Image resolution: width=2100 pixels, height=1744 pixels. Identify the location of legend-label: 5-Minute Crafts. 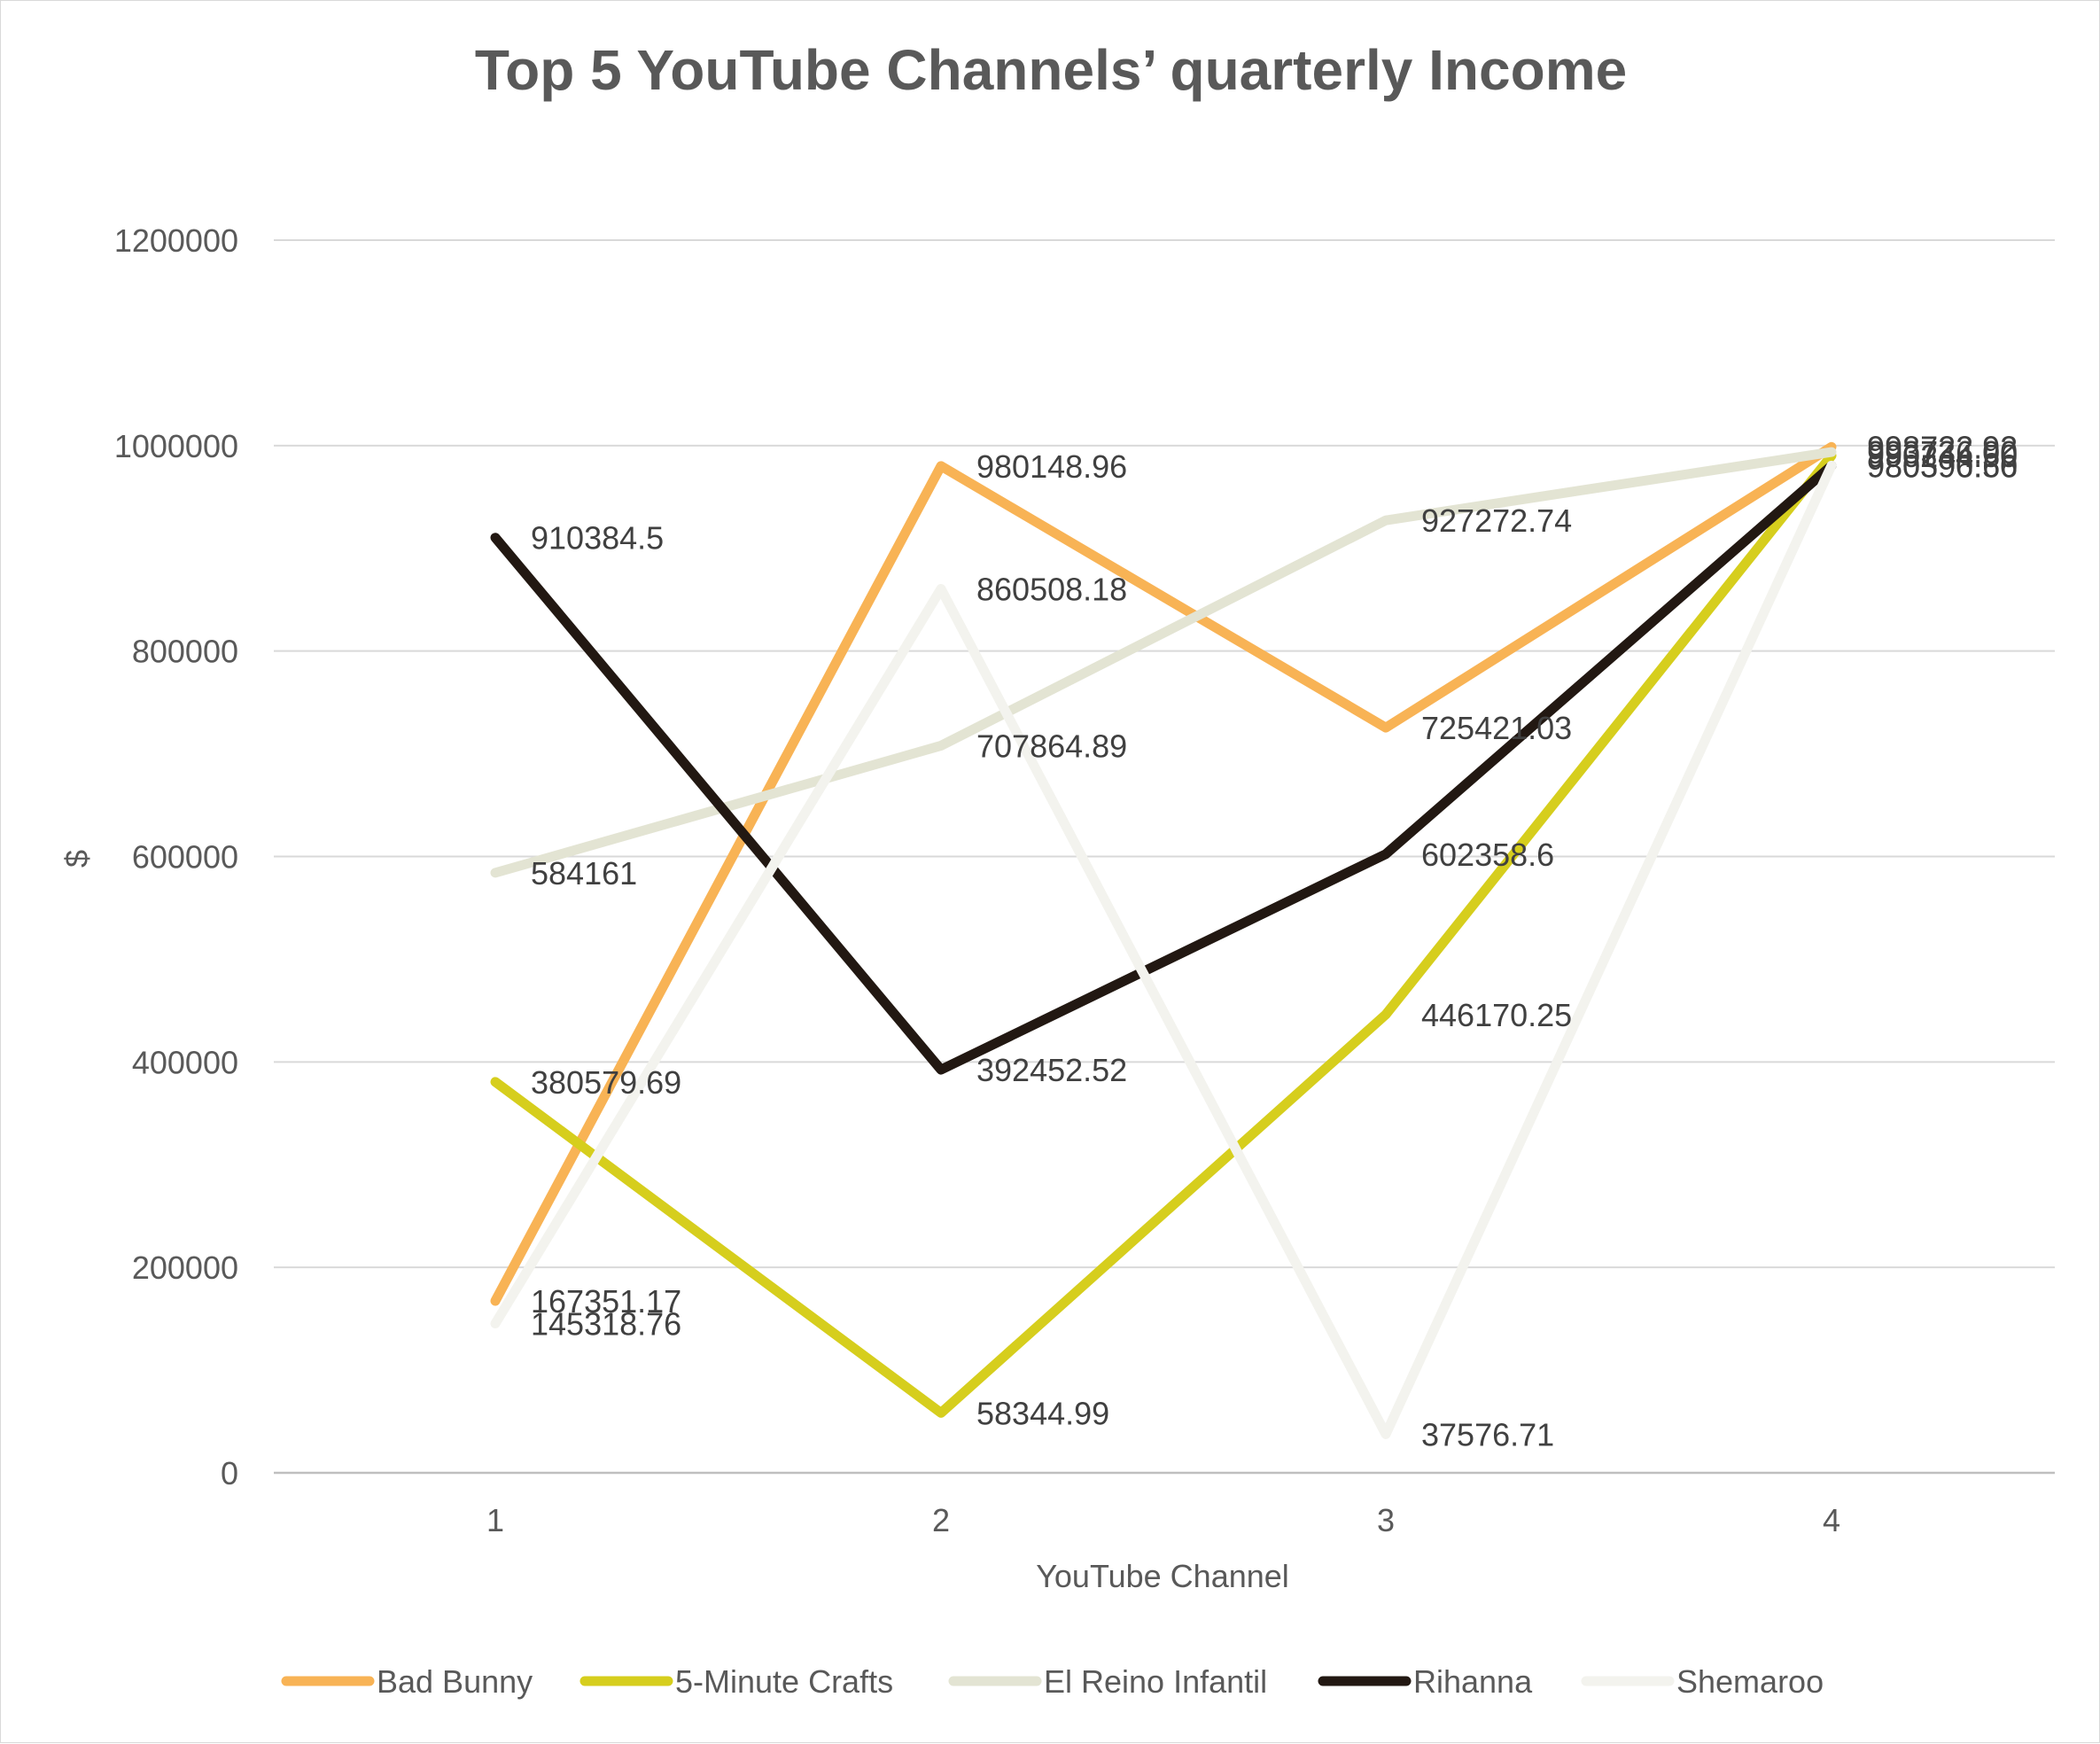
(784, 1681).